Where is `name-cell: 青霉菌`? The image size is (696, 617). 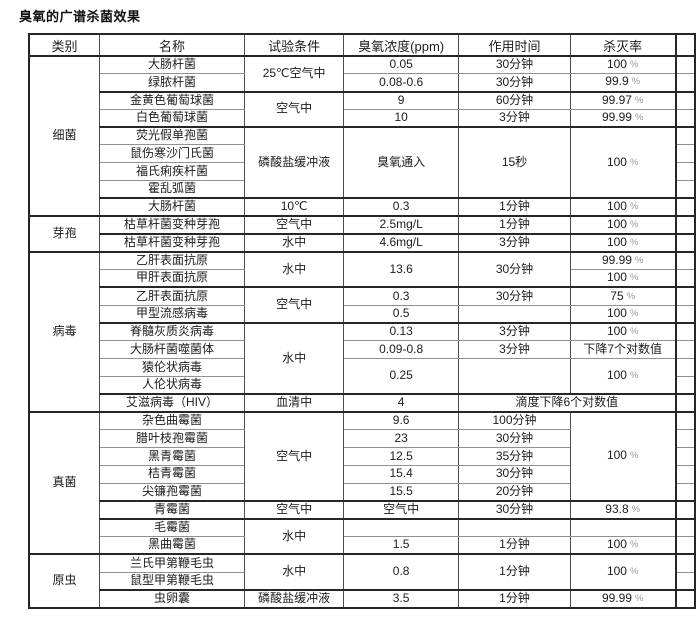 name-cell: 青霉菌 is located at coordinates (172, 509).